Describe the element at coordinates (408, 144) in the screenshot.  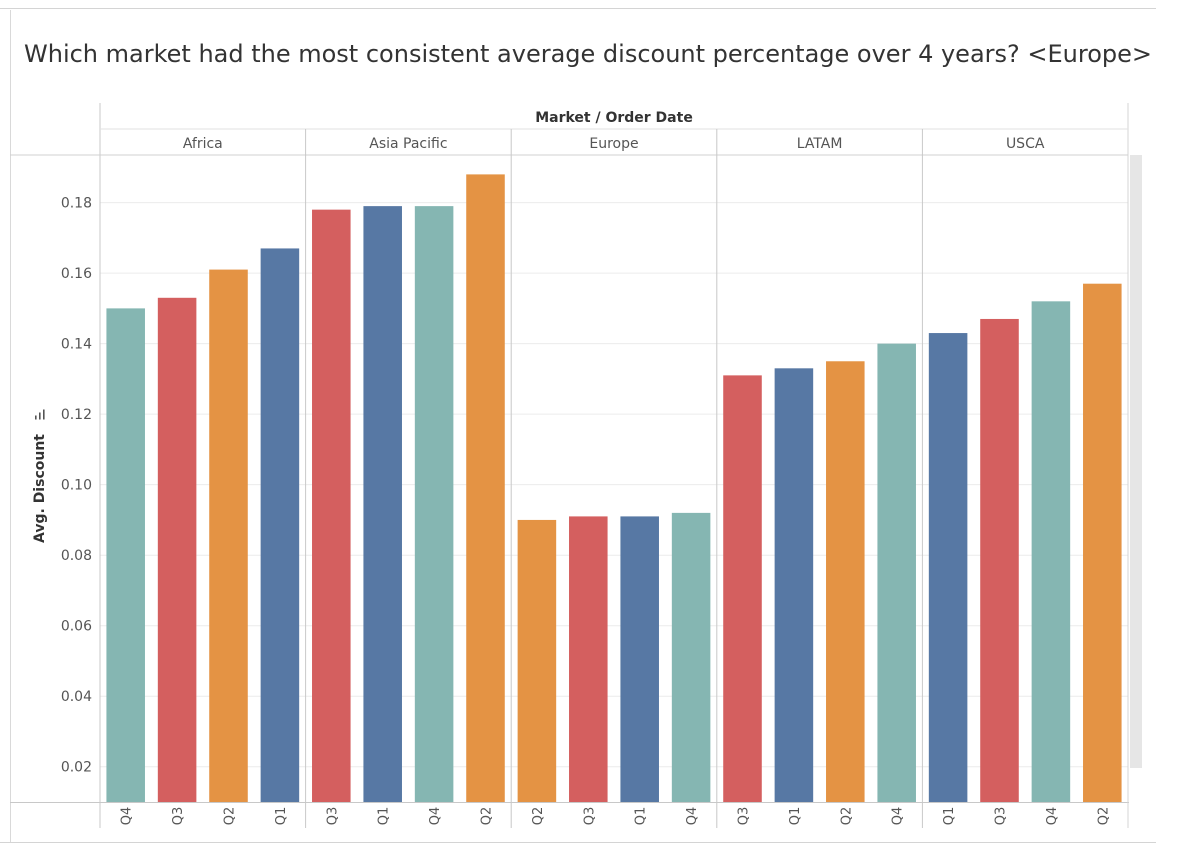
I see `market-header: Asia Pacific` at that location.